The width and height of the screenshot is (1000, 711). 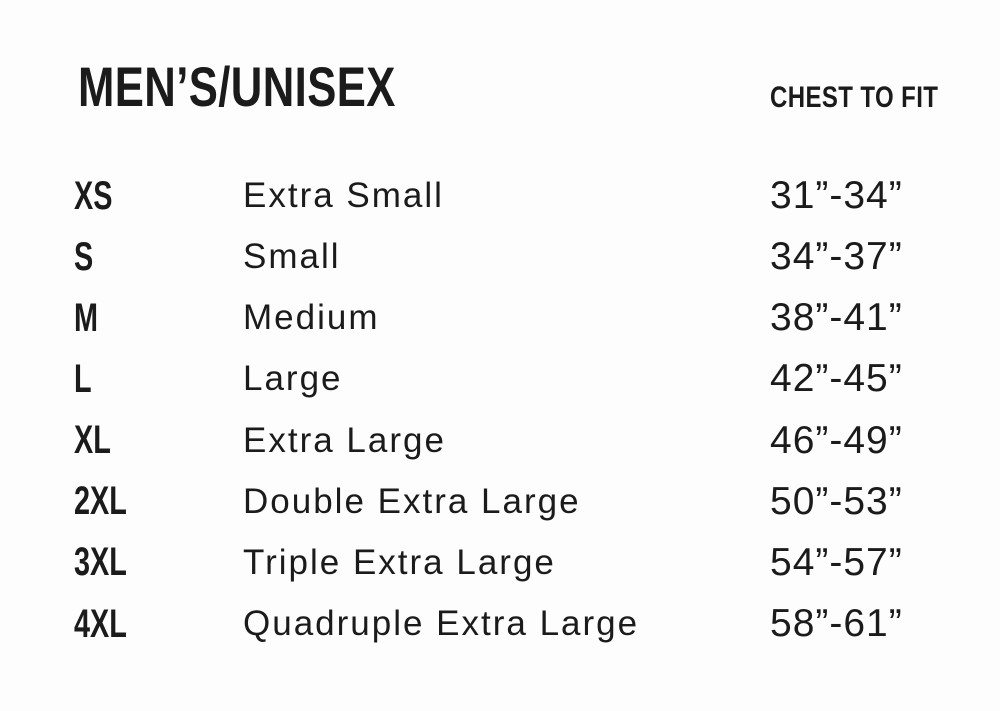 I want to click on size-code: L, so click(x=83, y=378).